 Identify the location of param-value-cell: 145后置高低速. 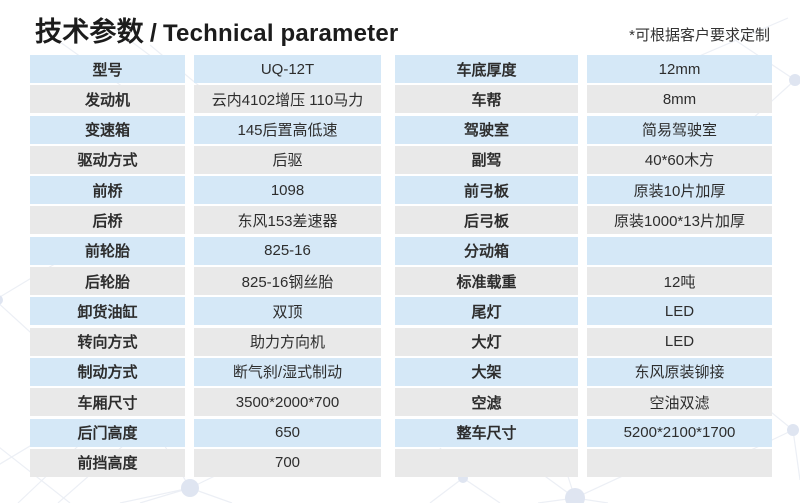
(287, 129).